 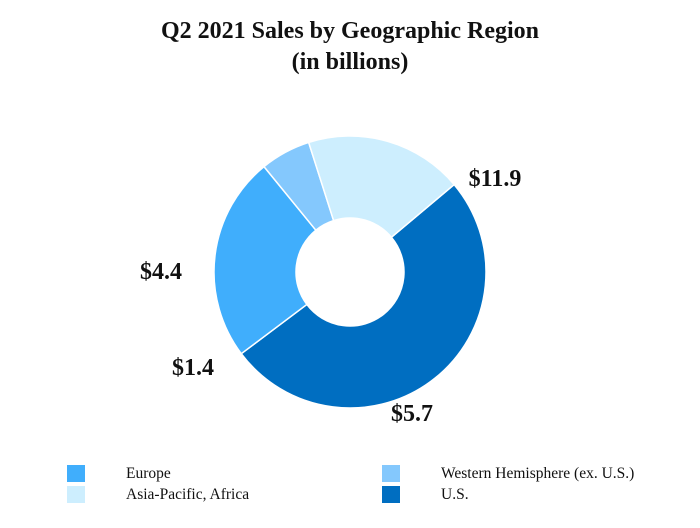 I want to click on data-label-asia-pacific-africa: $4.4, so click(x=161, y=272).